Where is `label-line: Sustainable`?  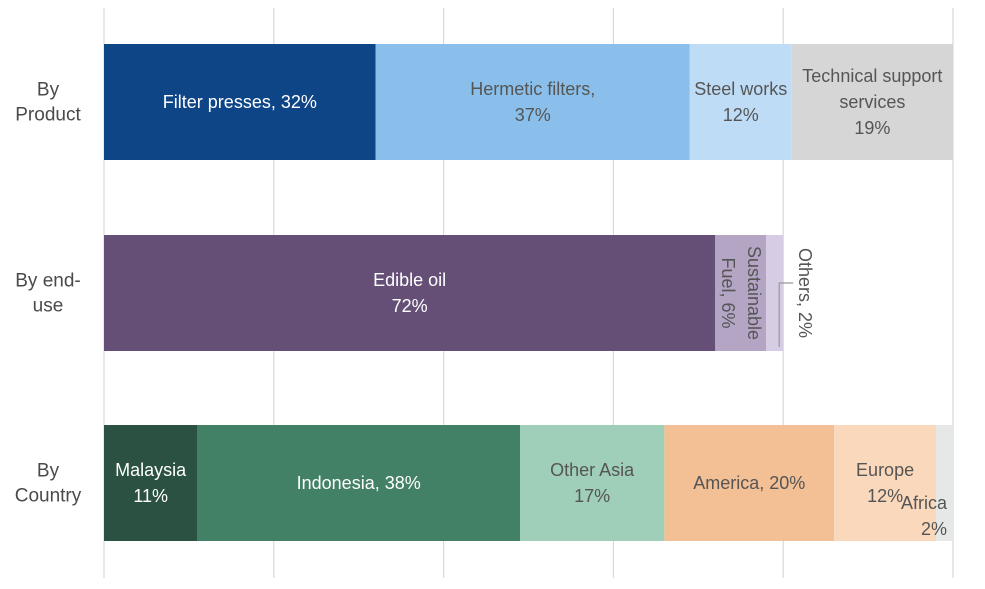
label-line: Sustainable is located at coordinates (754, 293).